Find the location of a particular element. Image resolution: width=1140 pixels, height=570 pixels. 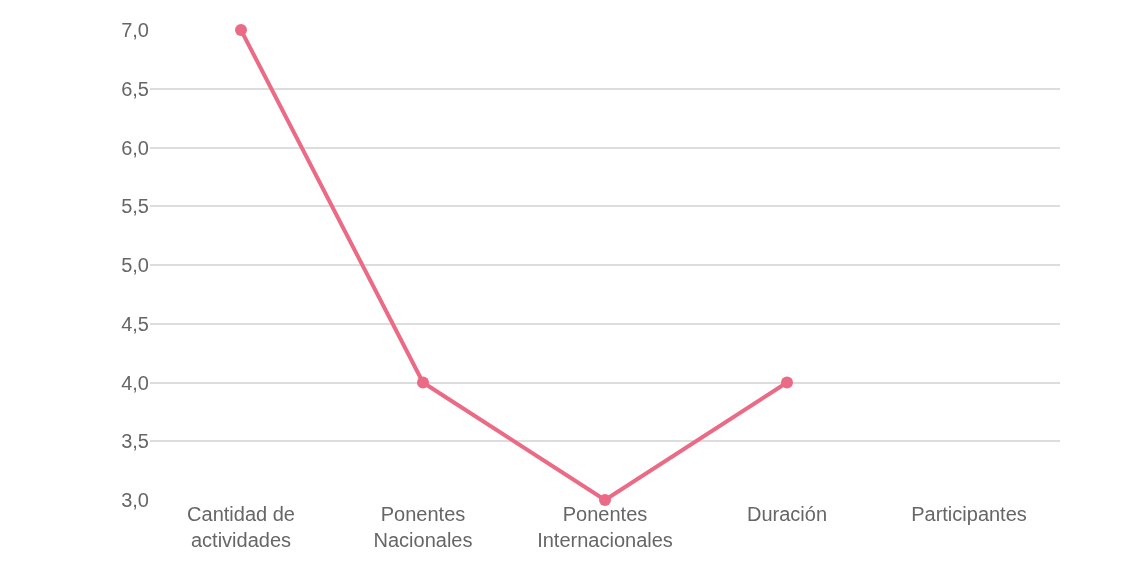

y-tick-label: 4,0 is located at coordinates (135, 382).